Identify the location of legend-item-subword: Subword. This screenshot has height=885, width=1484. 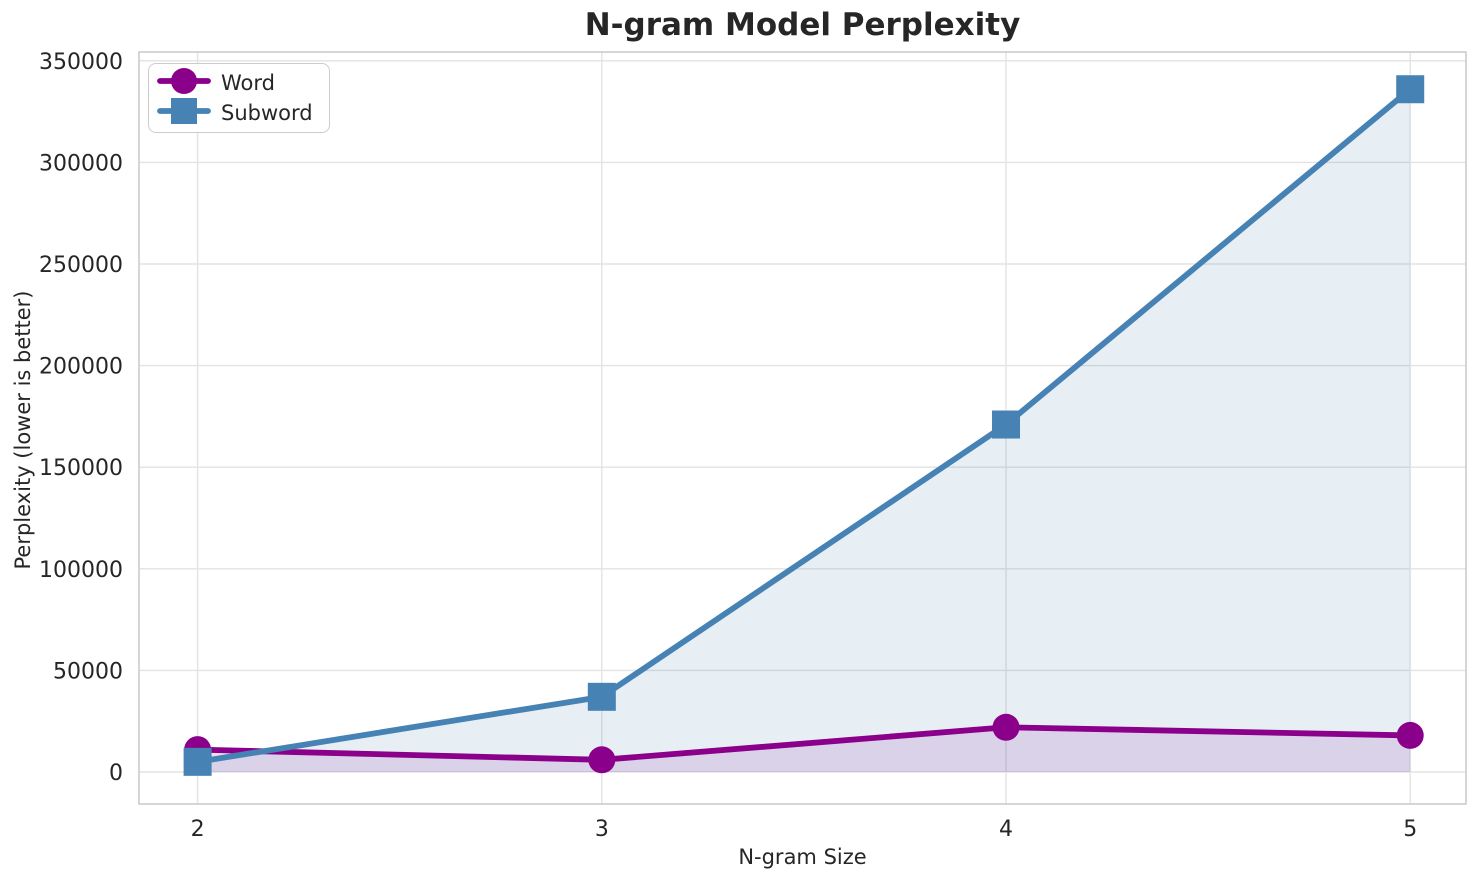
(235, 113).